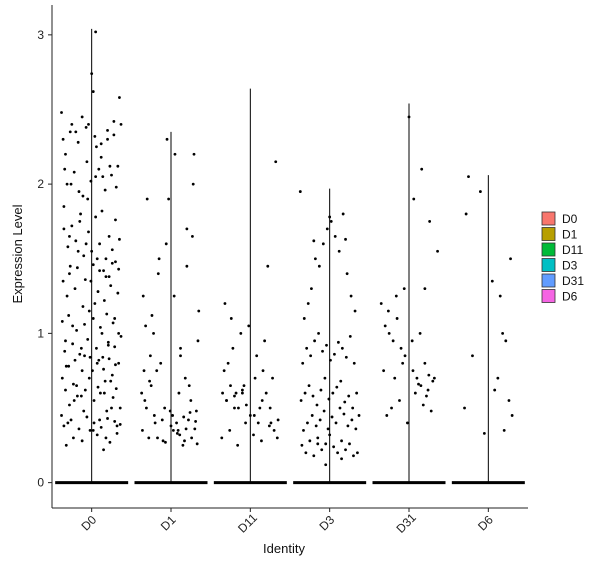  Describe the element at coordinates (284, 548) in the screenshot. I see `x-axis-title: Identity` at that location.